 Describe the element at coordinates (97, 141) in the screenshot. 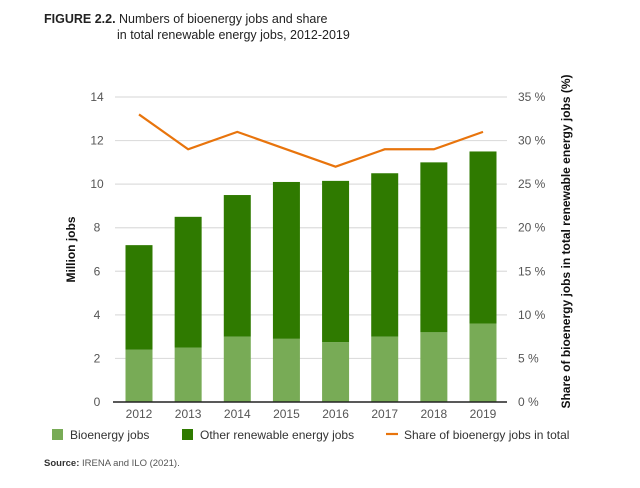

I see `y-tick-label: 12` at that location.